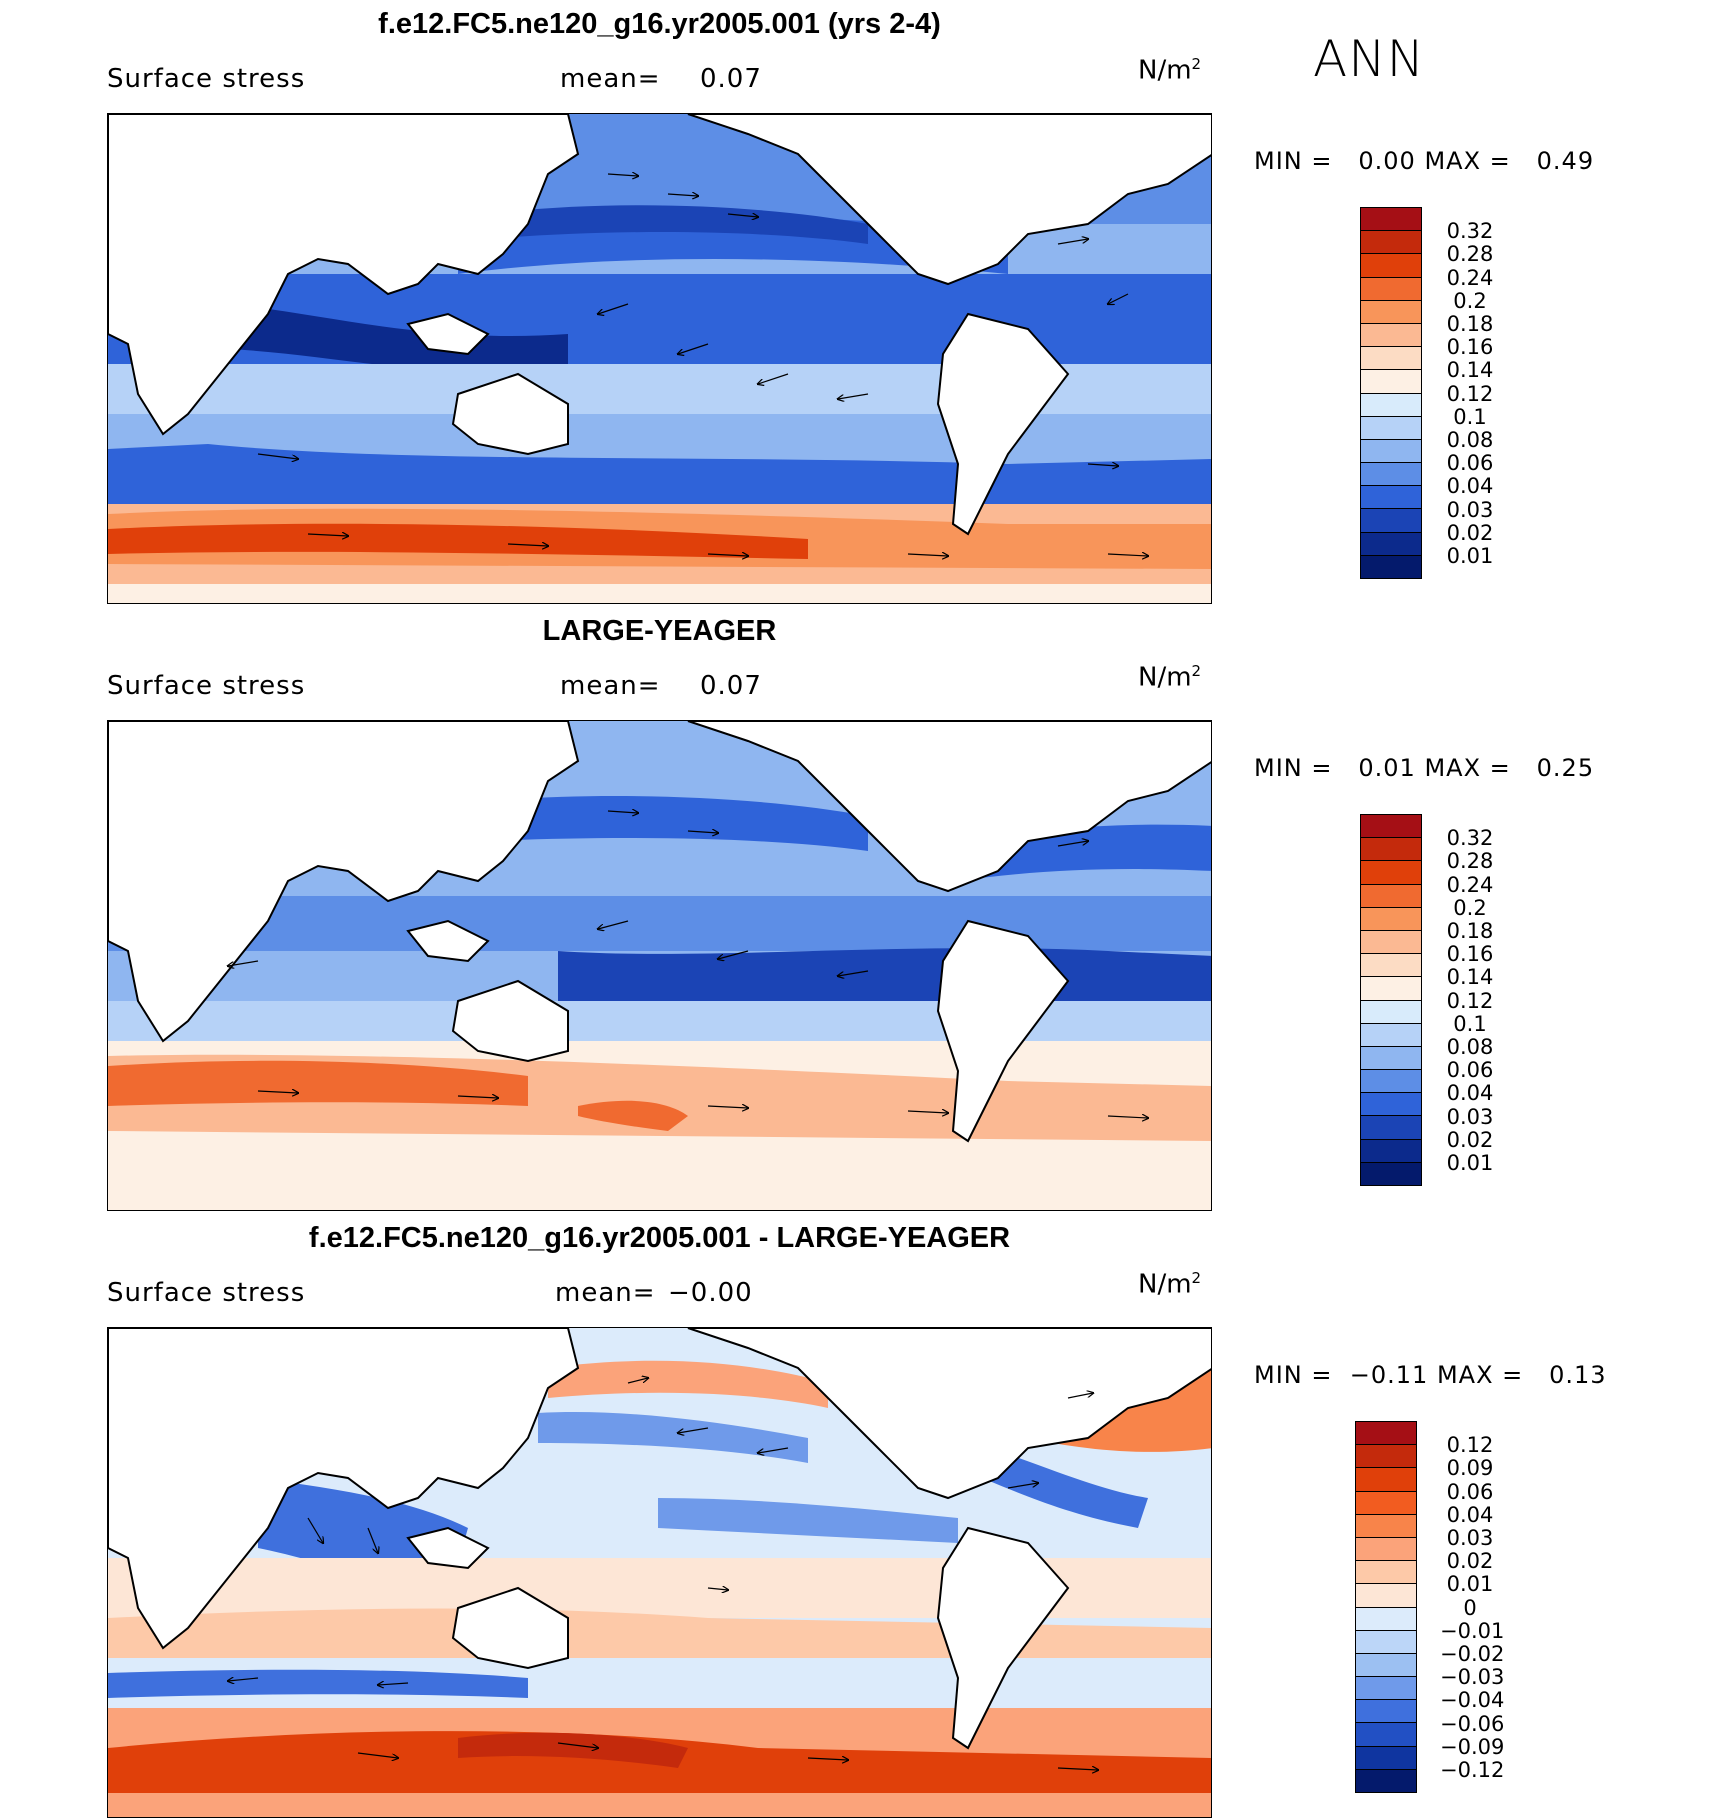  What do you see at coordinates (1472, 1630) in the screenshot?
I see `colorbar-label: −0.01` at bounding box center [1472, 1630].